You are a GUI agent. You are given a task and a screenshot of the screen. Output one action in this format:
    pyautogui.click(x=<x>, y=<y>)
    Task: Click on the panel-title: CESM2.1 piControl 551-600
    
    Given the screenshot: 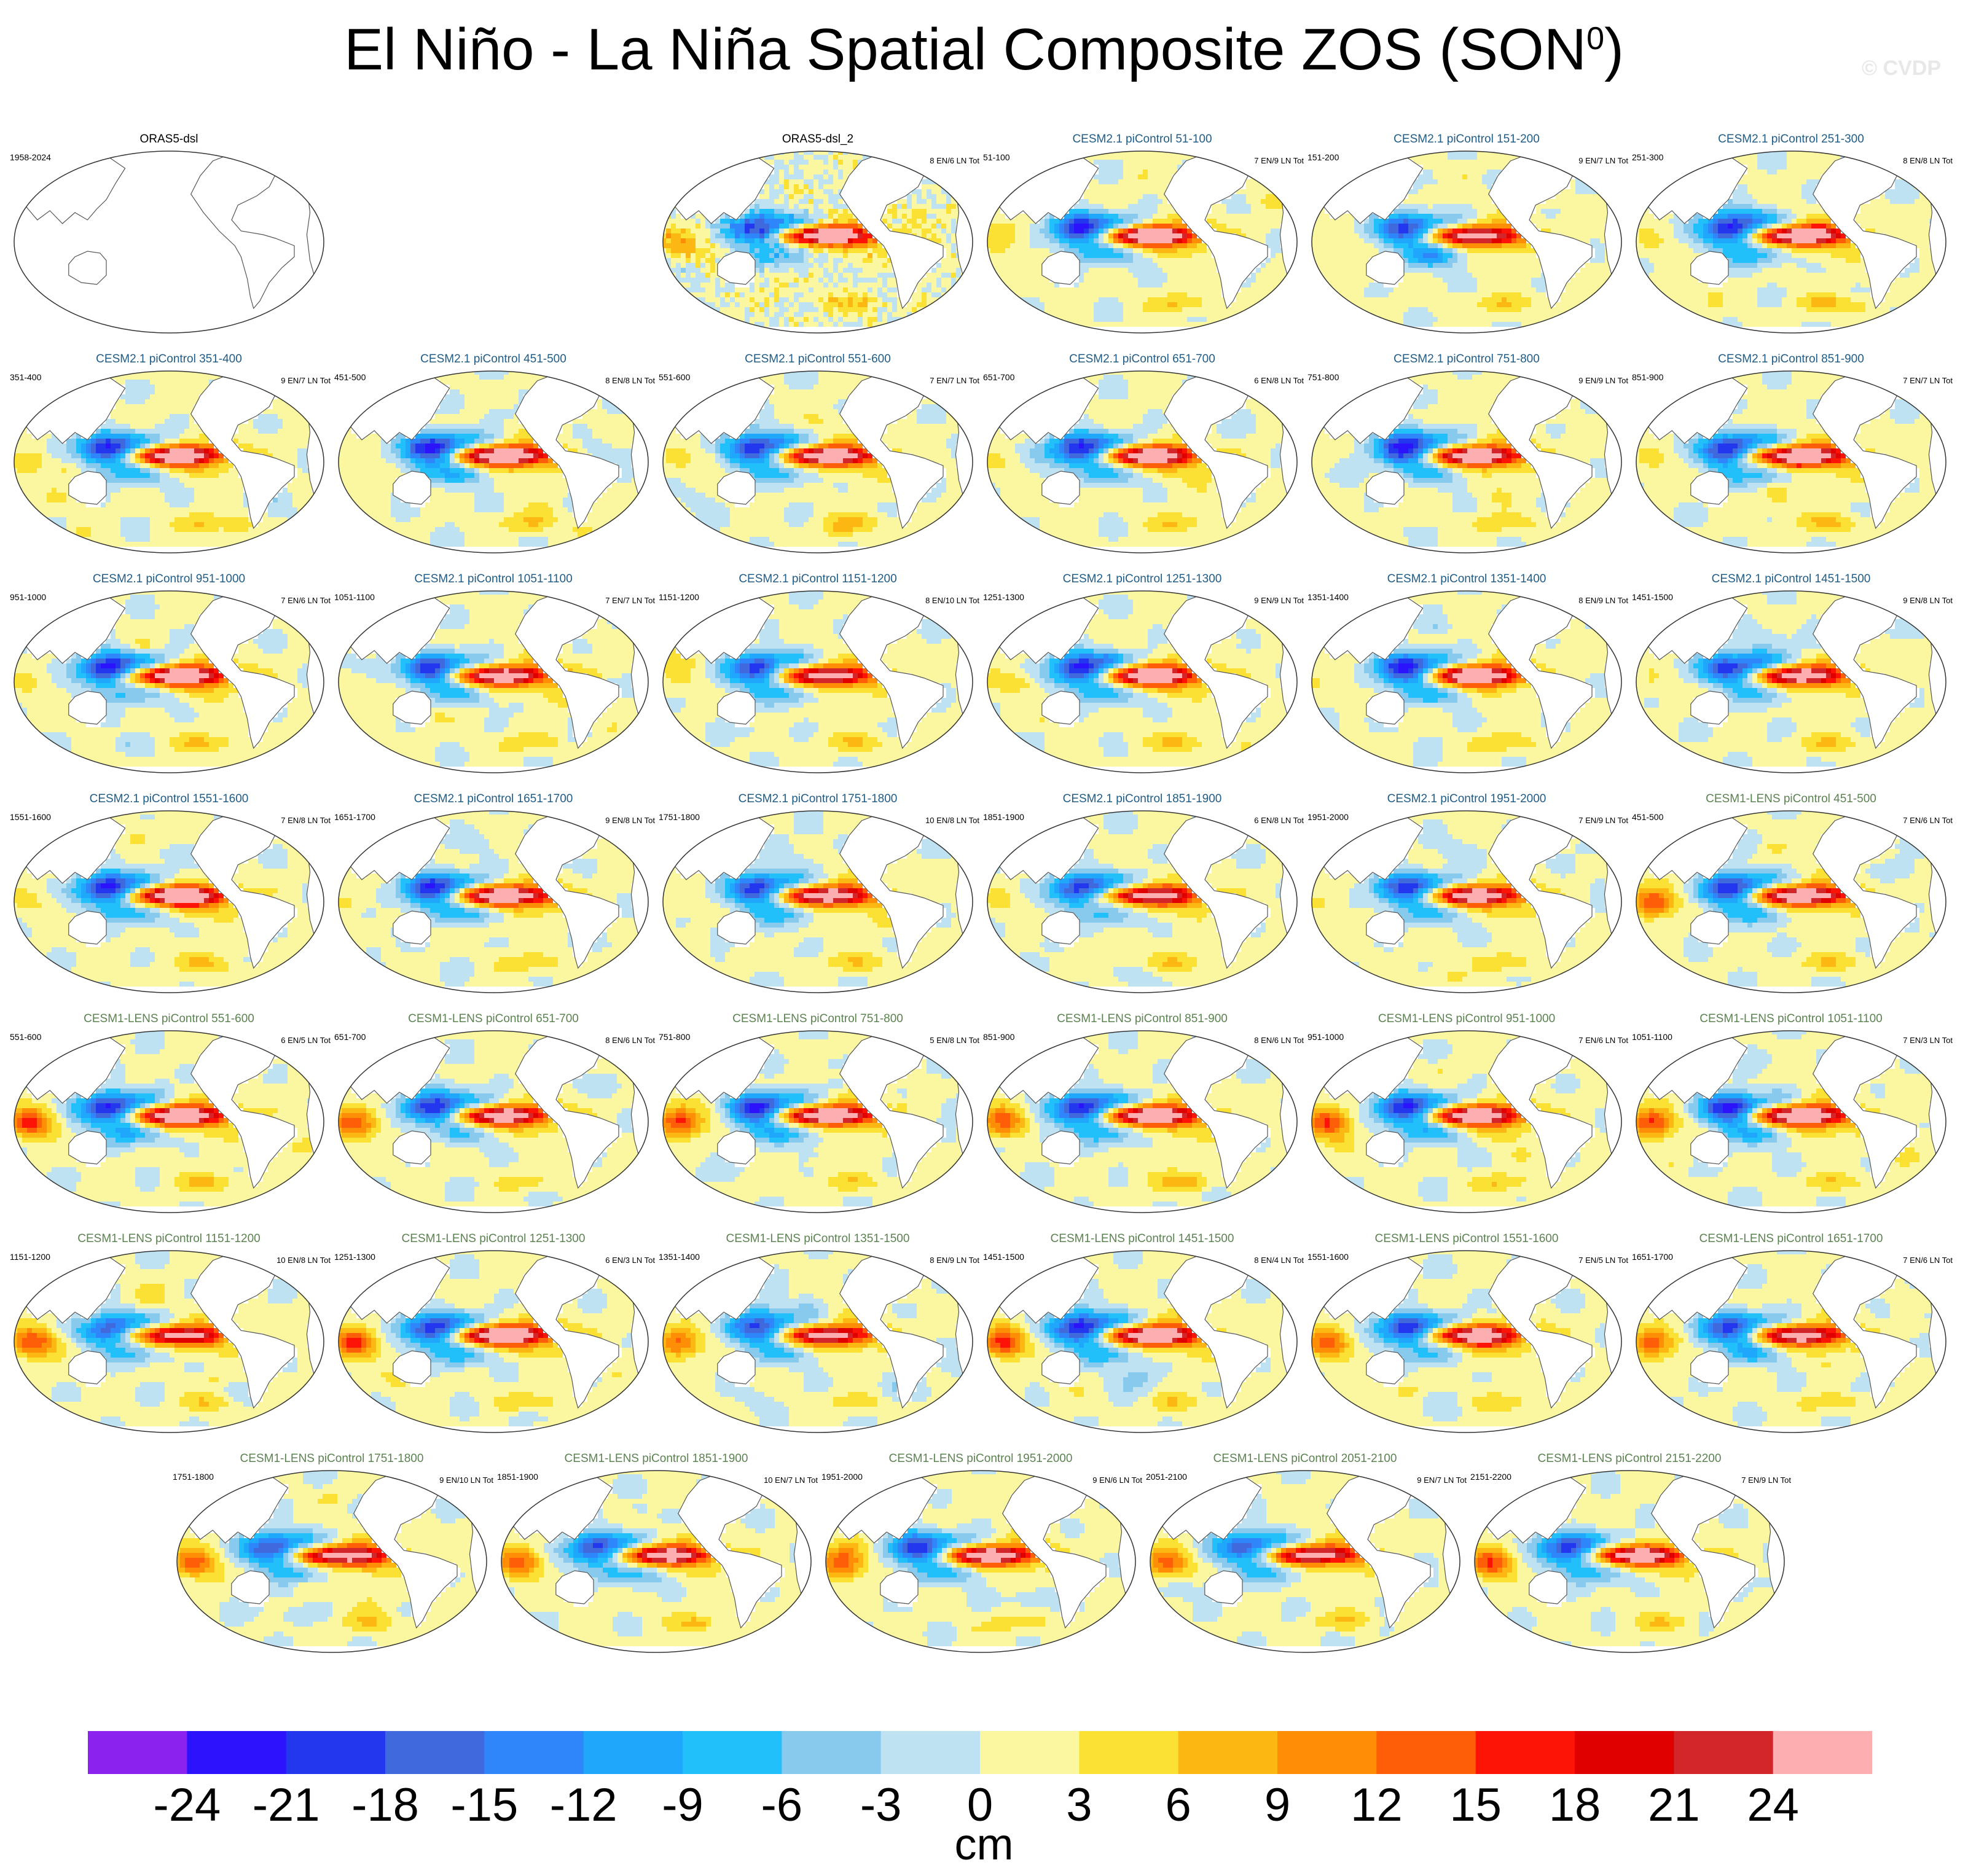 What is the action you would take?
    pyautogui.click(x=818, y=359)
    